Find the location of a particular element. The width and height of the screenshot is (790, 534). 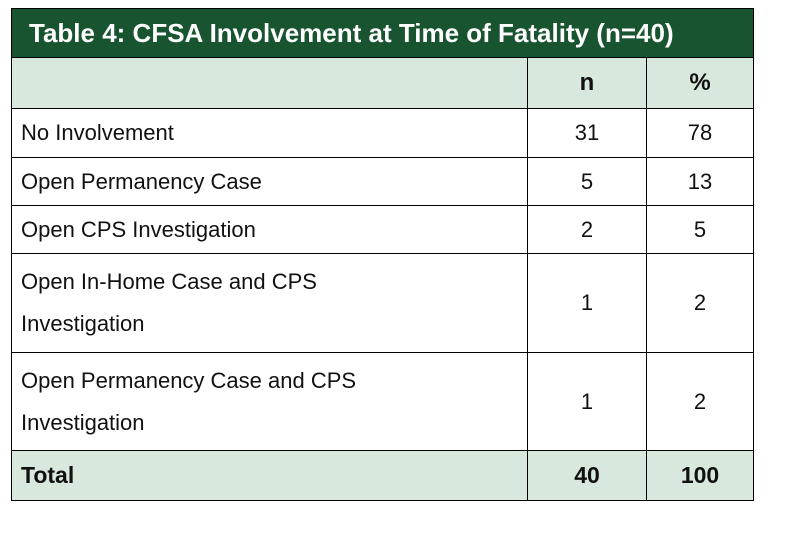

column-header-pct: % is located at coordinates (700, 83).